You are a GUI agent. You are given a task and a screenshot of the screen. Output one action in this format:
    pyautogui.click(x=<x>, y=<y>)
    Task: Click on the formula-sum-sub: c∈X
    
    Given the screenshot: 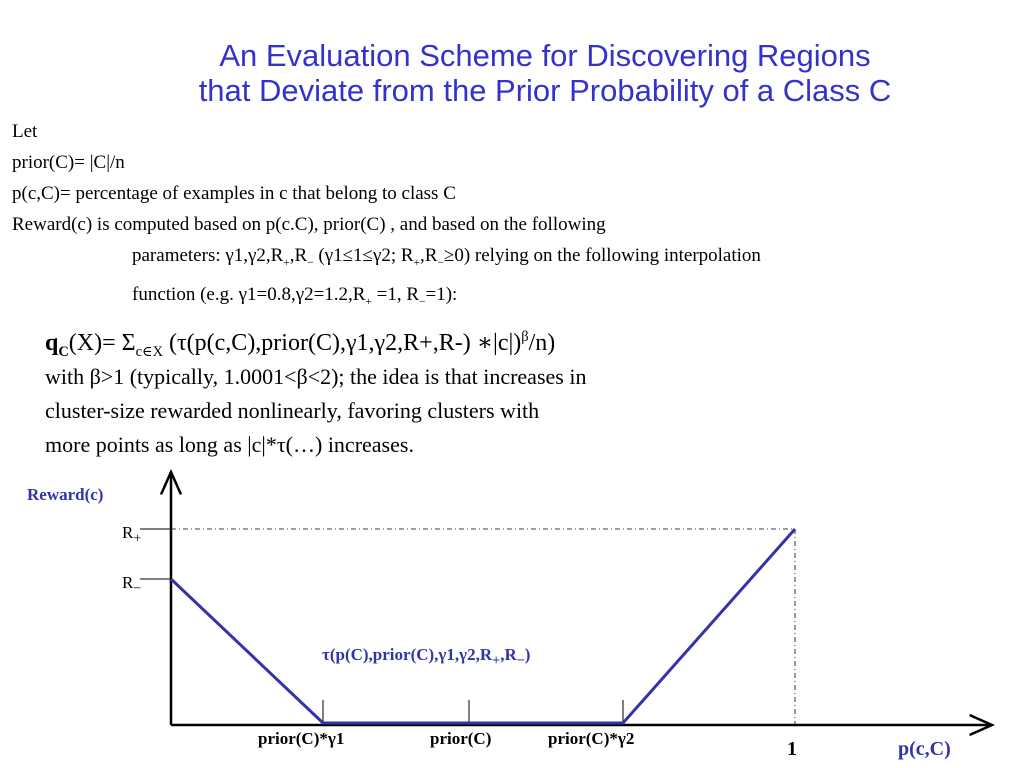 What is the action you would take?
    pyautogui.click(x=149, y=351)
    